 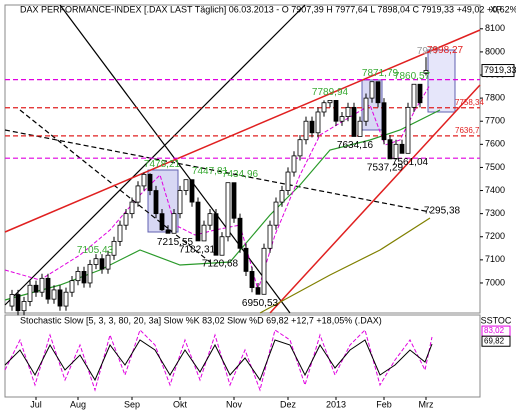 What do you see at coordinates (355, 145) in the screenshot?
I see `annotation: 7634,16` at bounding box center [355, 145].